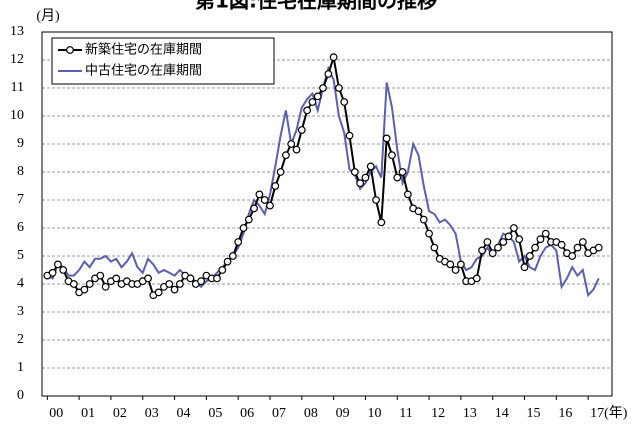  I want to click on chart-title: 第1図:住宅在庫期間の推移, so click(316, 6).